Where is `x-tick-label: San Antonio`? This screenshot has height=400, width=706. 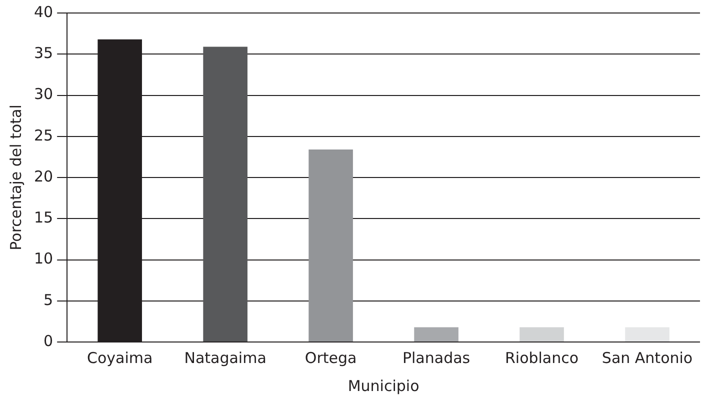
x-tick-label: San Antonio is located at coordinates (647, 357).